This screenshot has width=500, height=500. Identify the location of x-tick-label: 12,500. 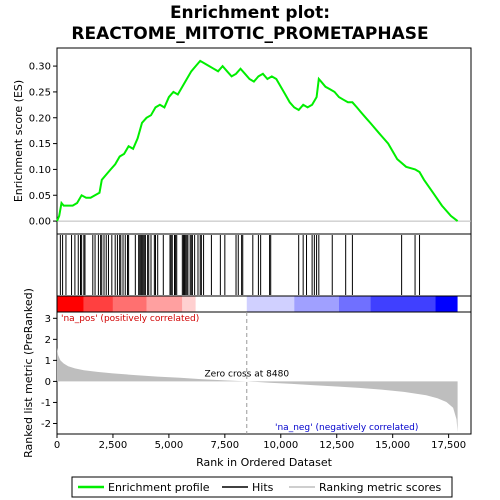
(336, 445).